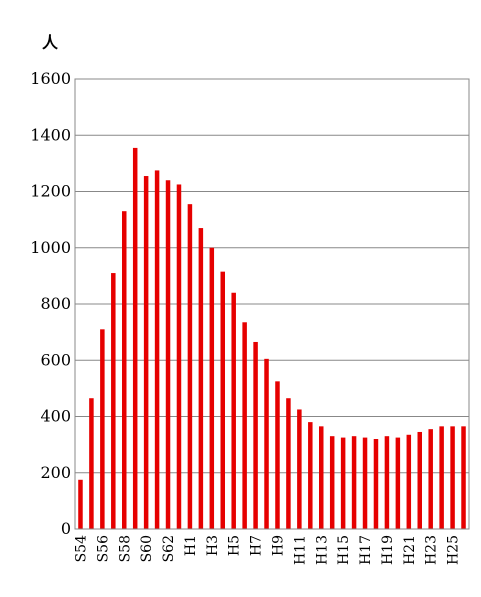 The image size is (481, 597). I want to click on x-tick-label: H19, so click(388, 550).